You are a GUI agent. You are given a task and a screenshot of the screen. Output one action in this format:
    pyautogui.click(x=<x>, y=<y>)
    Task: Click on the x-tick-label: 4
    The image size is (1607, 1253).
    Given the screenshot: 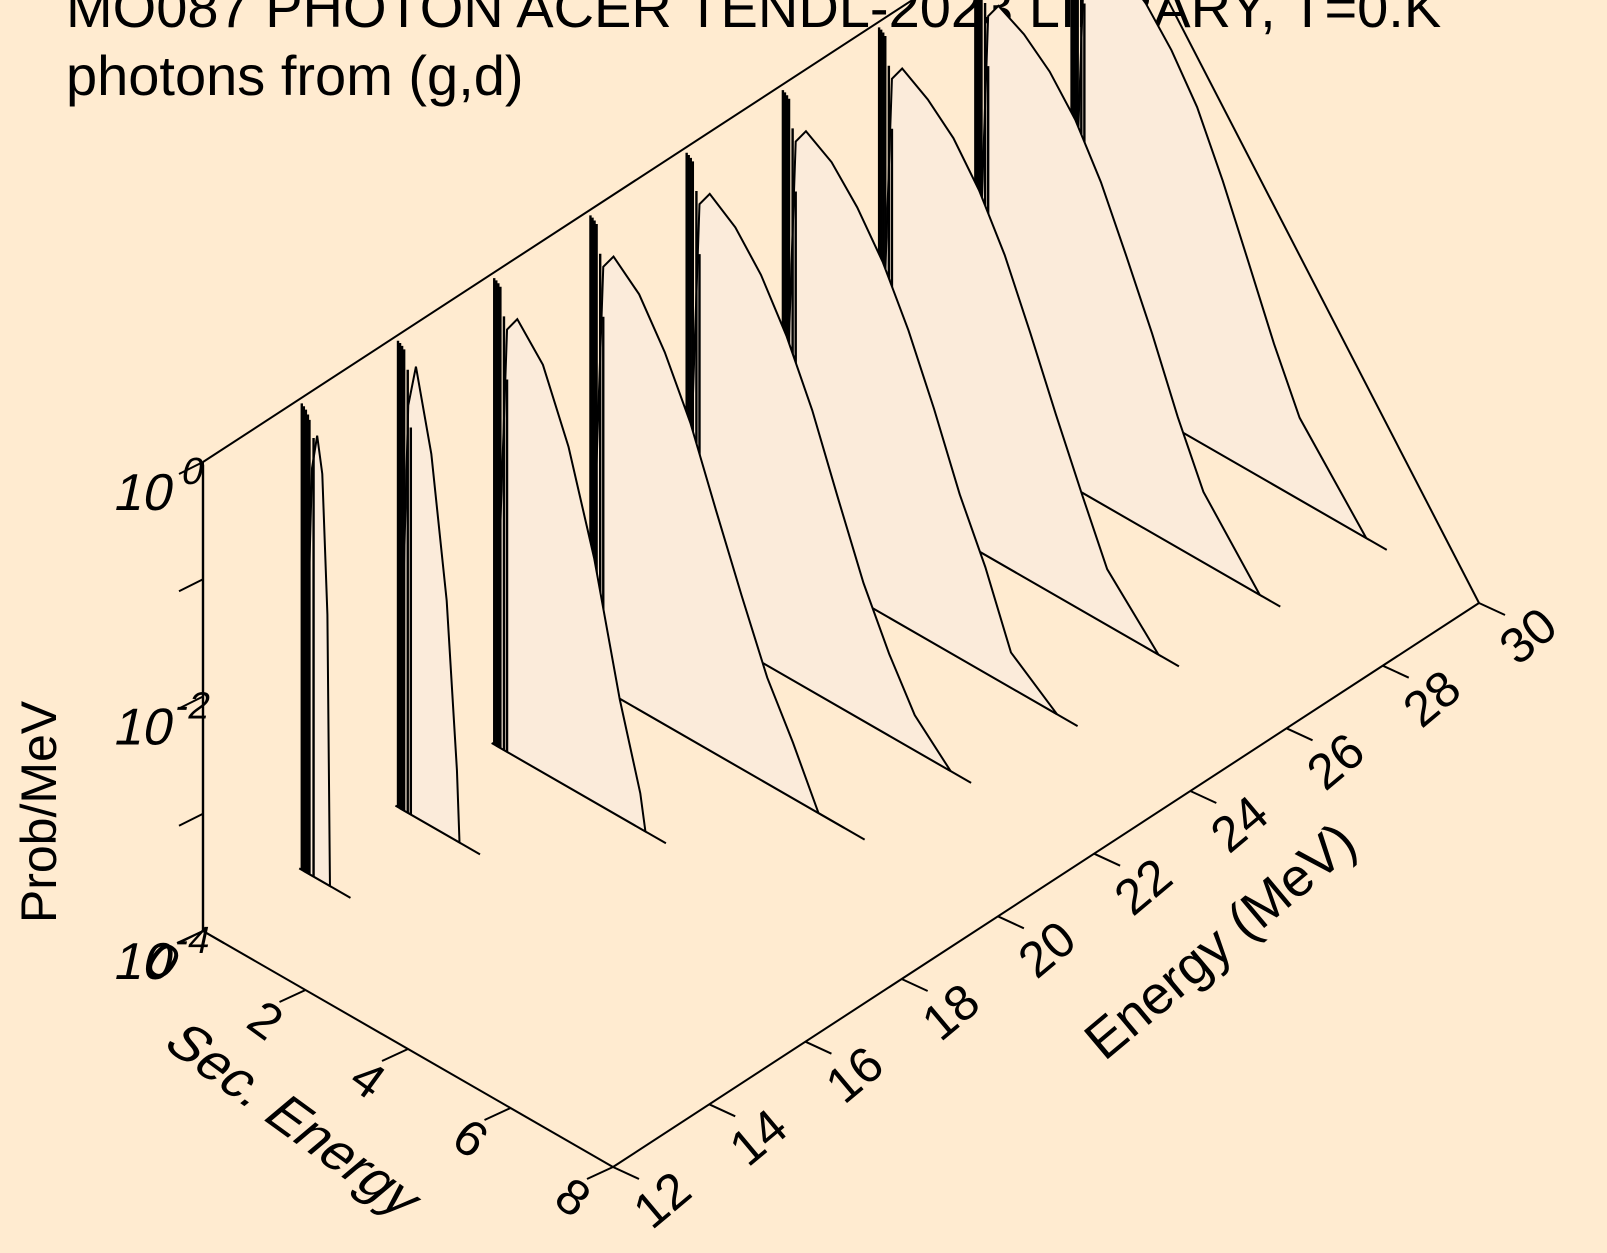 What is the action you would take?
    pyautogui.click(x=367, y=1079)
    